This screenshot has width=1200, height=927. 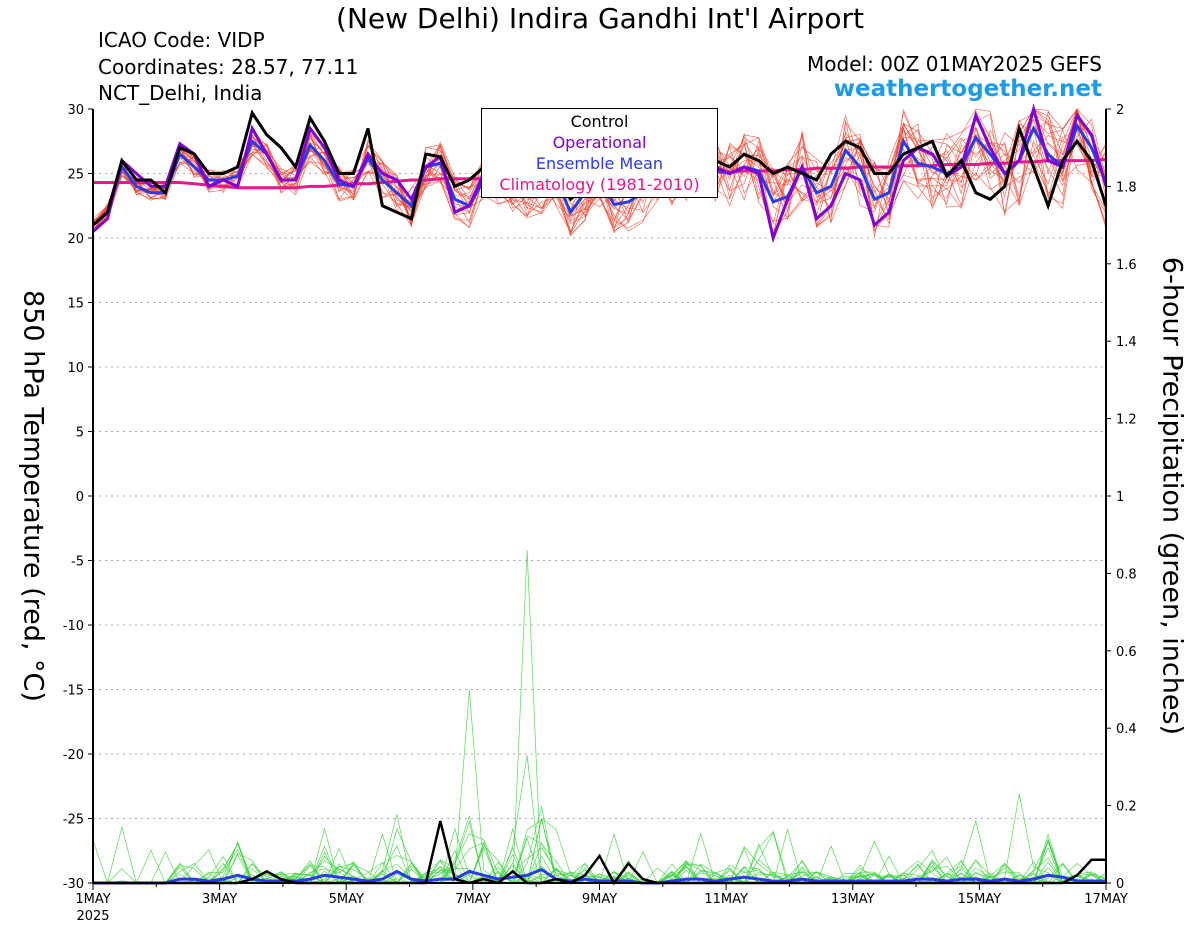 What do you see at coordinates (954, 64) in the screenshot?
I see `model-run: Model: 00Z 01MAY2025 GEFS` at bounding box center [954, 64].